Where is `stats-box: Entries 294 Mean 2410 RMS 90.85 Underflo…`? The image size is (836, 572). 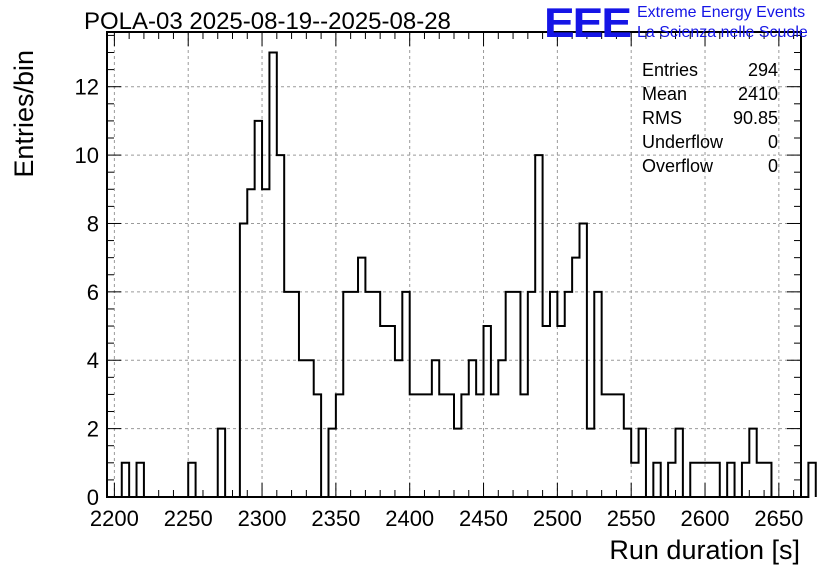
stats-box: Entries 294 Mean 2410 RMS 90.85 Underflo… is located at coordinates (710, 118).